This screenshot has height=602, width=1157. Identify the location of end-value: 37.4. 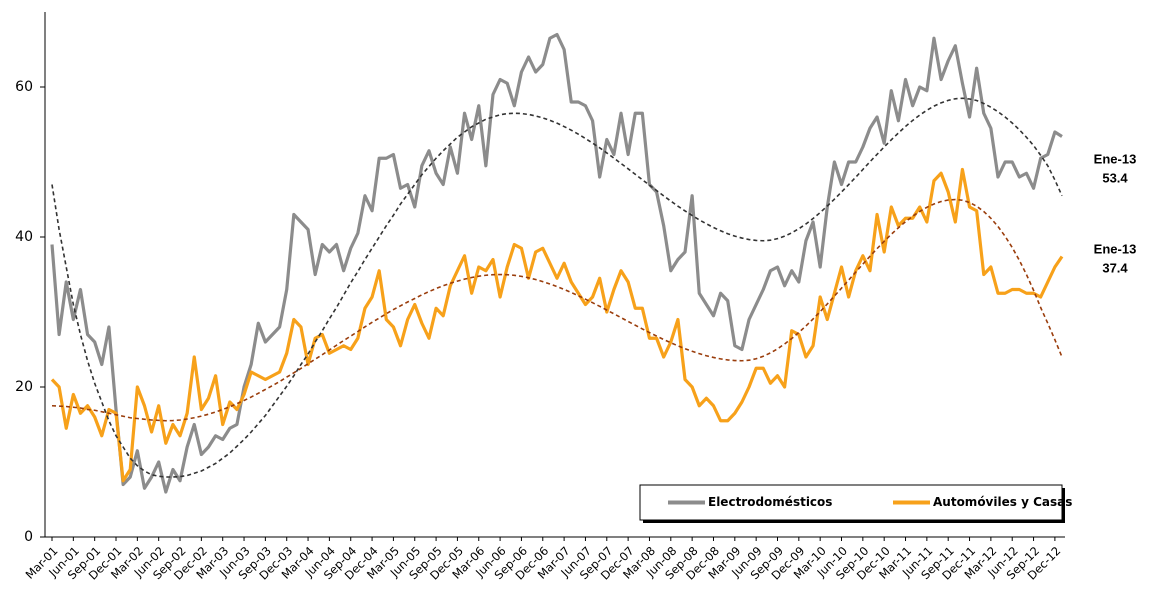
(1115, 267).